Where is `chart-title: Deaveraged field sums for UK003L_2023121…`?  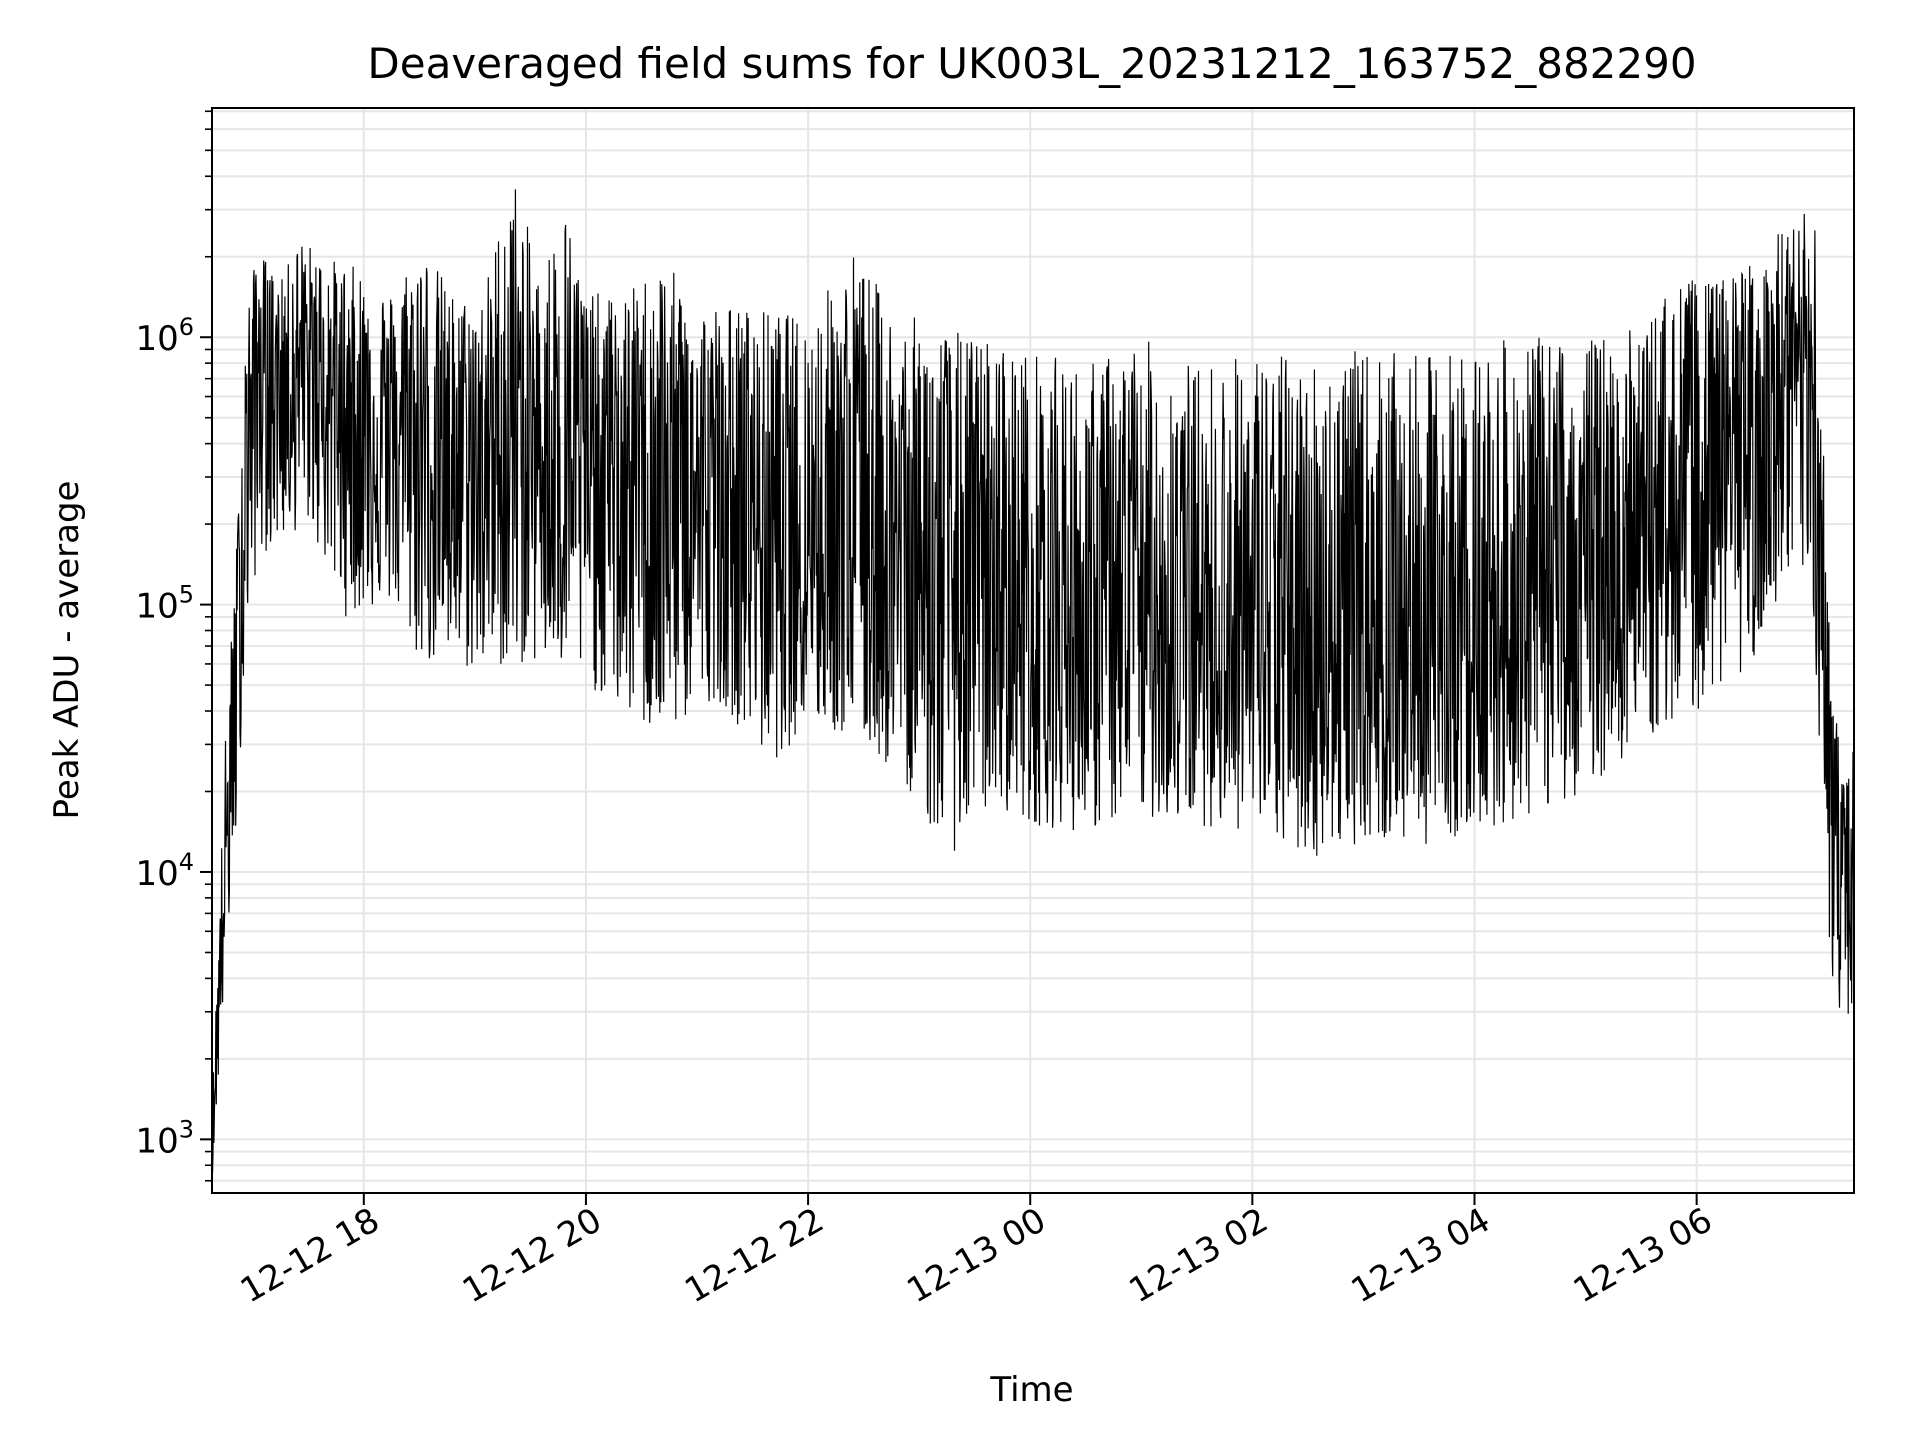
chart-title: Deaveraged field sums for UK003L_2023121… is located at coordinates (1031, 63).